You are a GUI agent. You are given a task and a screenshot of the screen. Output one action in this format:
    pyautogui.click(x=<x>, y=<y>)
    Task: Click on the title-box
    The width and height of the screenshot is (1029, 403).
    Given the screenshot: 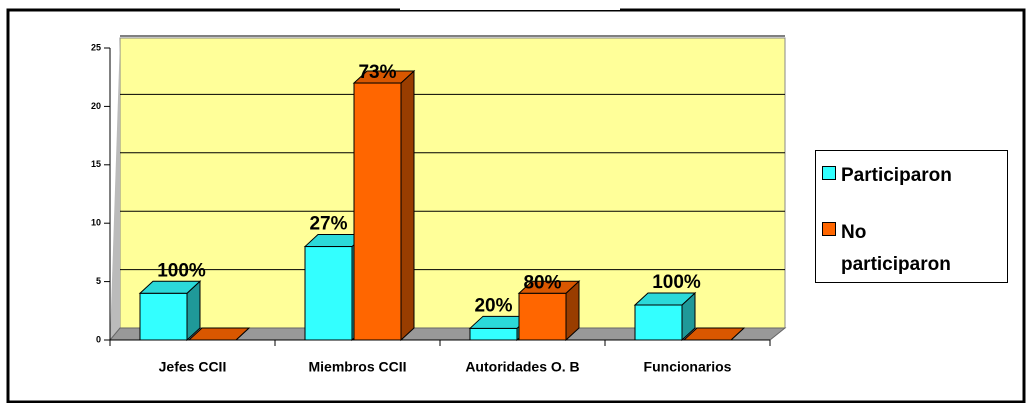 What is the action you would take?
    pyautogui.click(x=510, y=5)
    